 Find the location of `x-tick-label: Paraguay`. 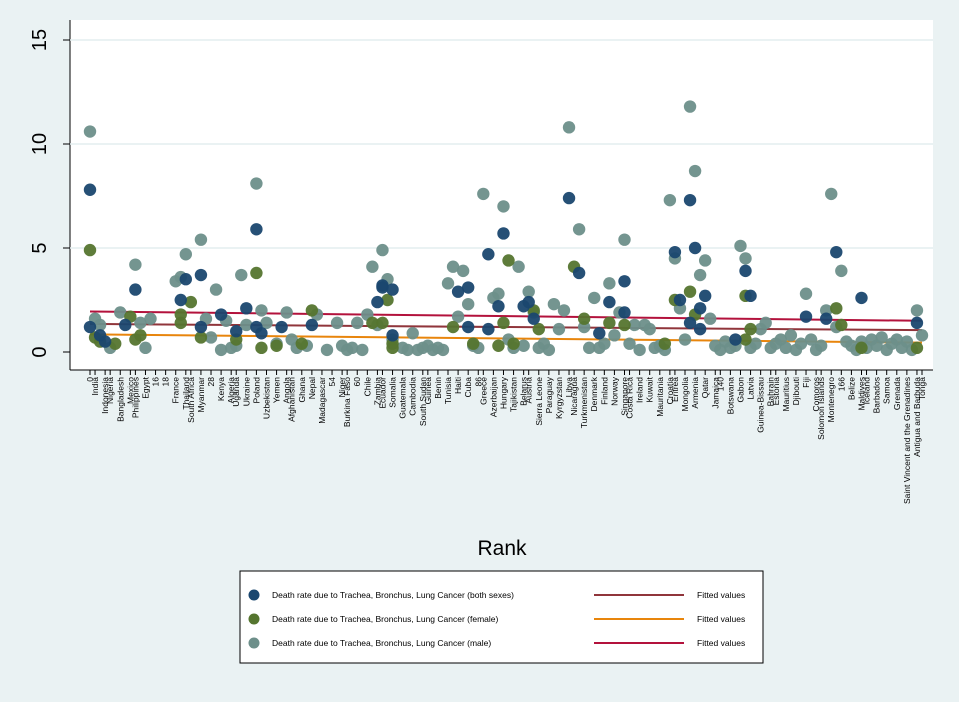

x-tick-label: Paraguay is located at coordinates (549, 394).